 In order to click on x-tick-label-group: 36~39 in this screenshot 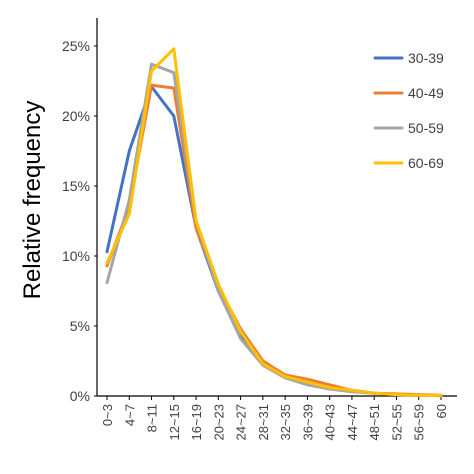, I will do `click(307, 422)`.